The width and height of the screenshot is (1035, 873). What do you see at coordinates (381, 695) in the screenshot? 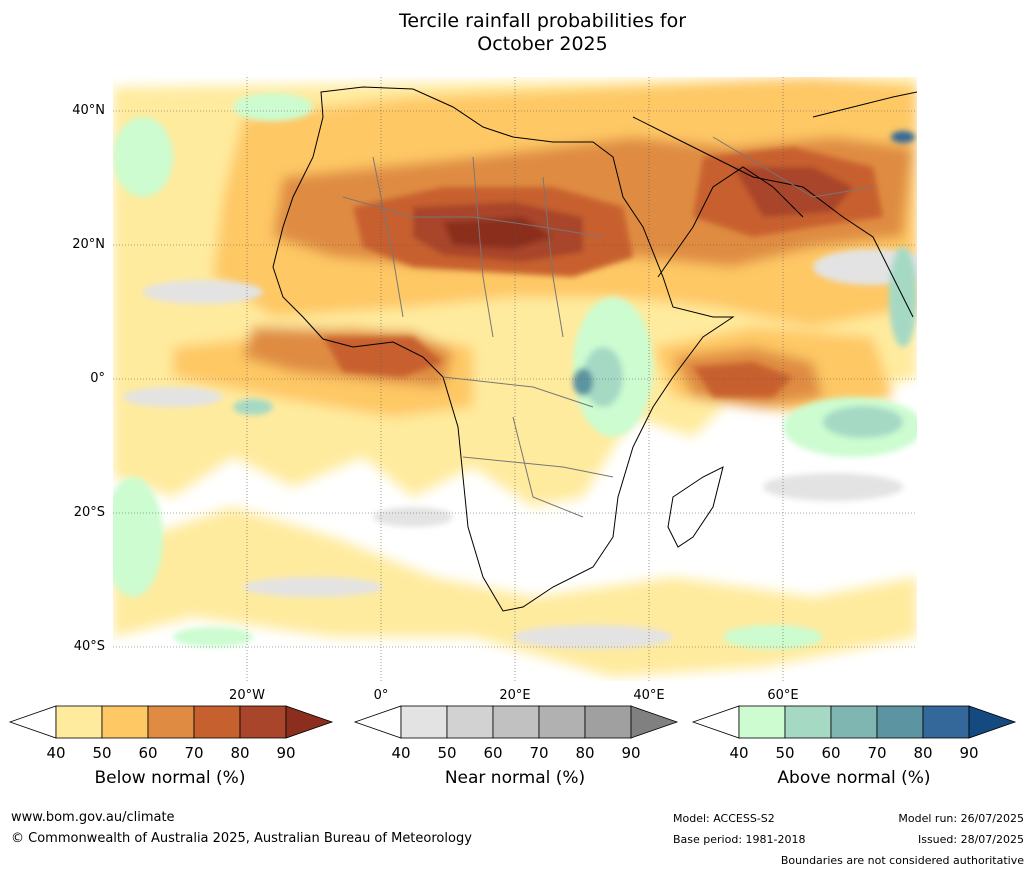
I see `lon-label-0: 0°` at bounding box center [381, 695].